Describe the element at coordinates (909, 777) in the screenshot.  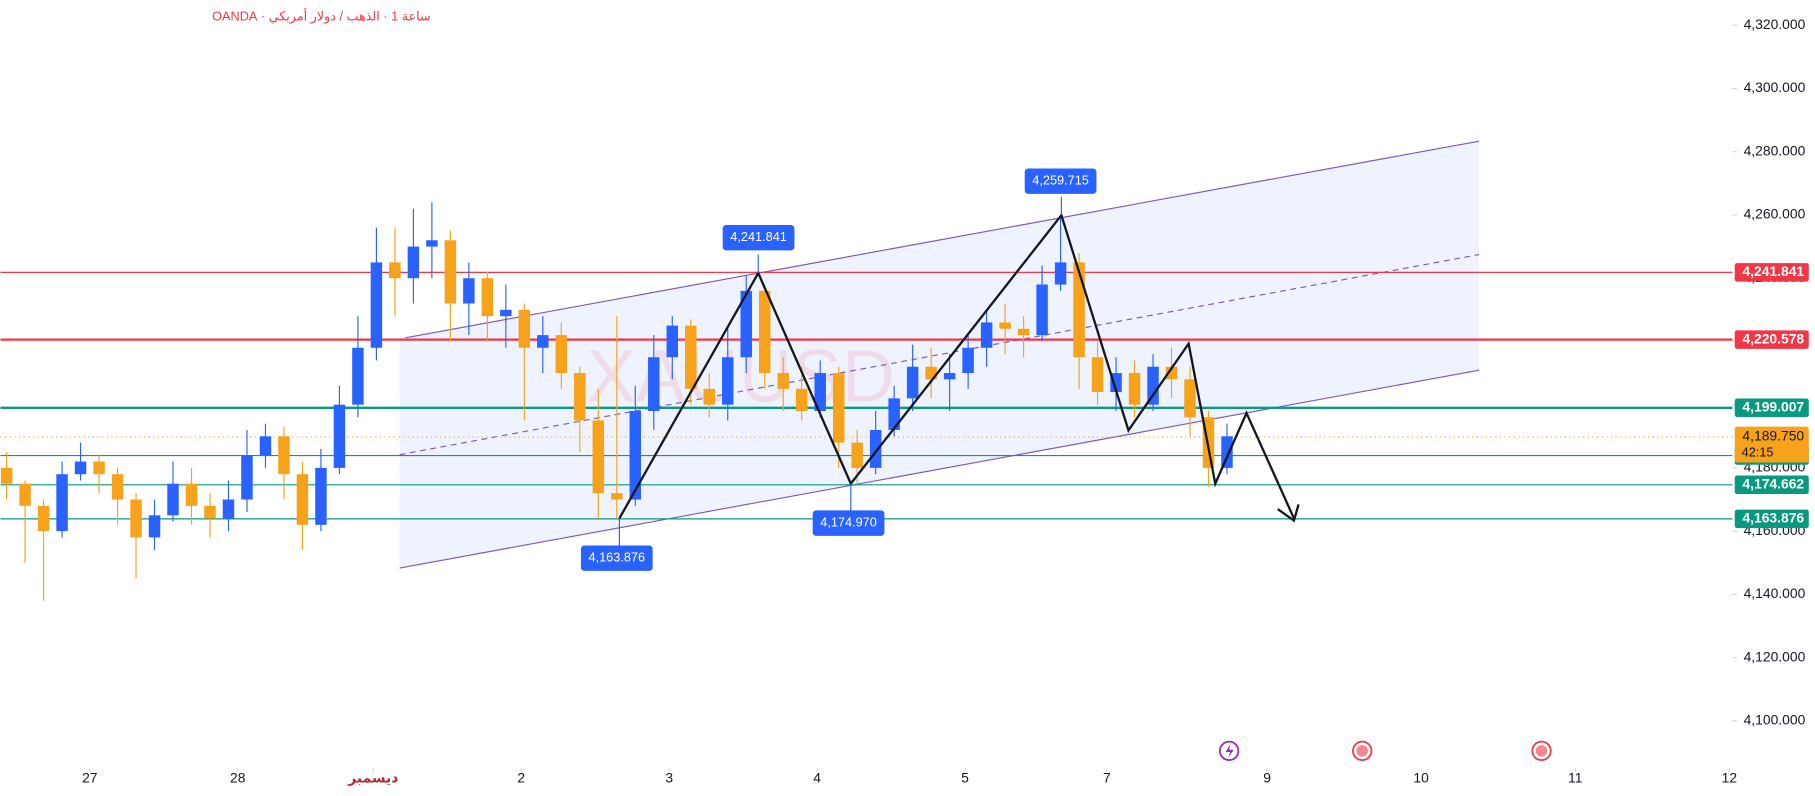
I see `time-axis: 27 28 ديسمبر 2 3 4 5 7 9 10 11 12` at that location.